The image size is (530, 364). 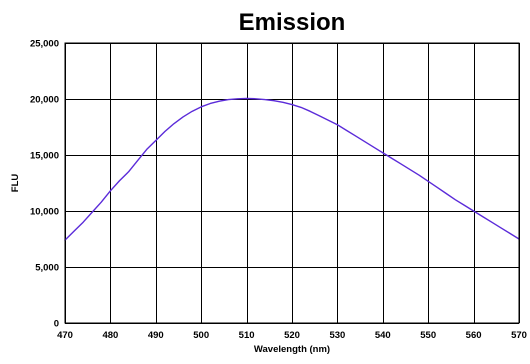 I want to click on y-tick-label: 15,000, so click(x=44, y=156).